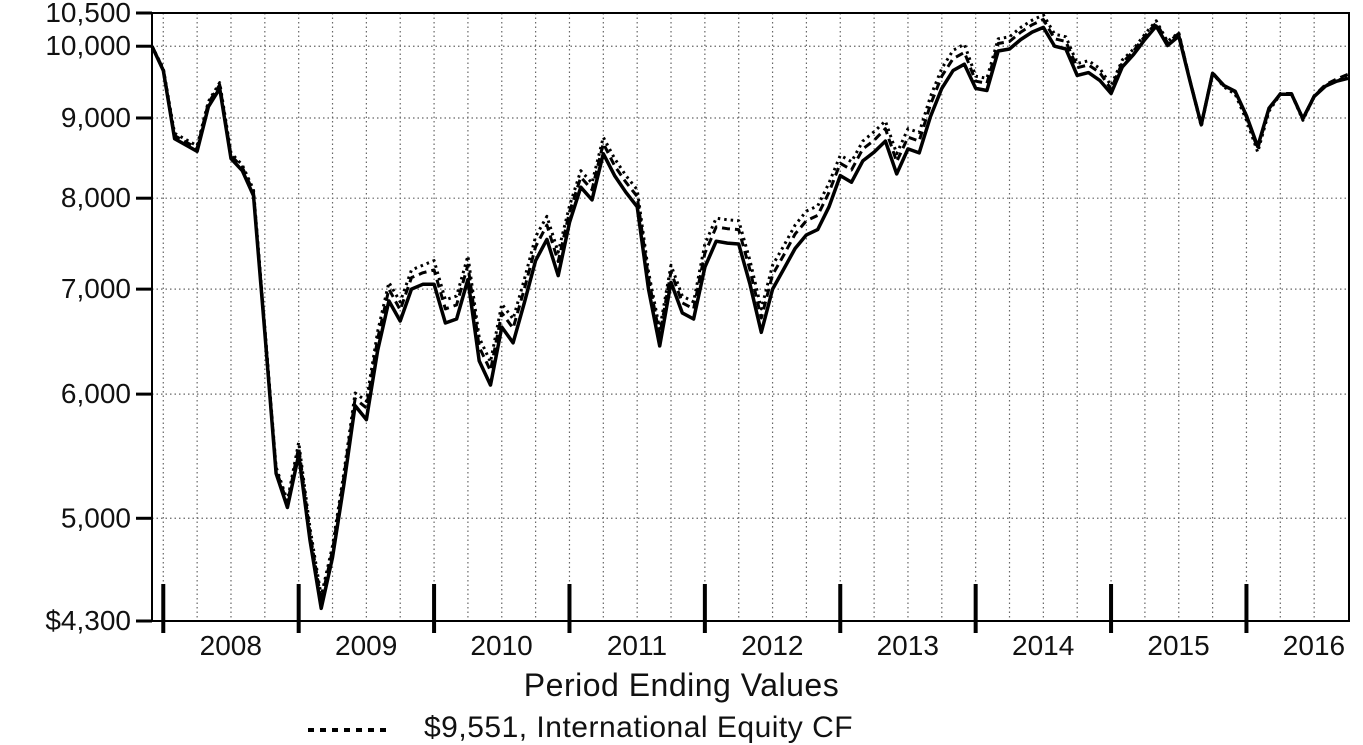  What do you see at coordinates (96, 517) in the screenshot?
I see `y-tick-label: 5,000` at bounding box center [96, 517].